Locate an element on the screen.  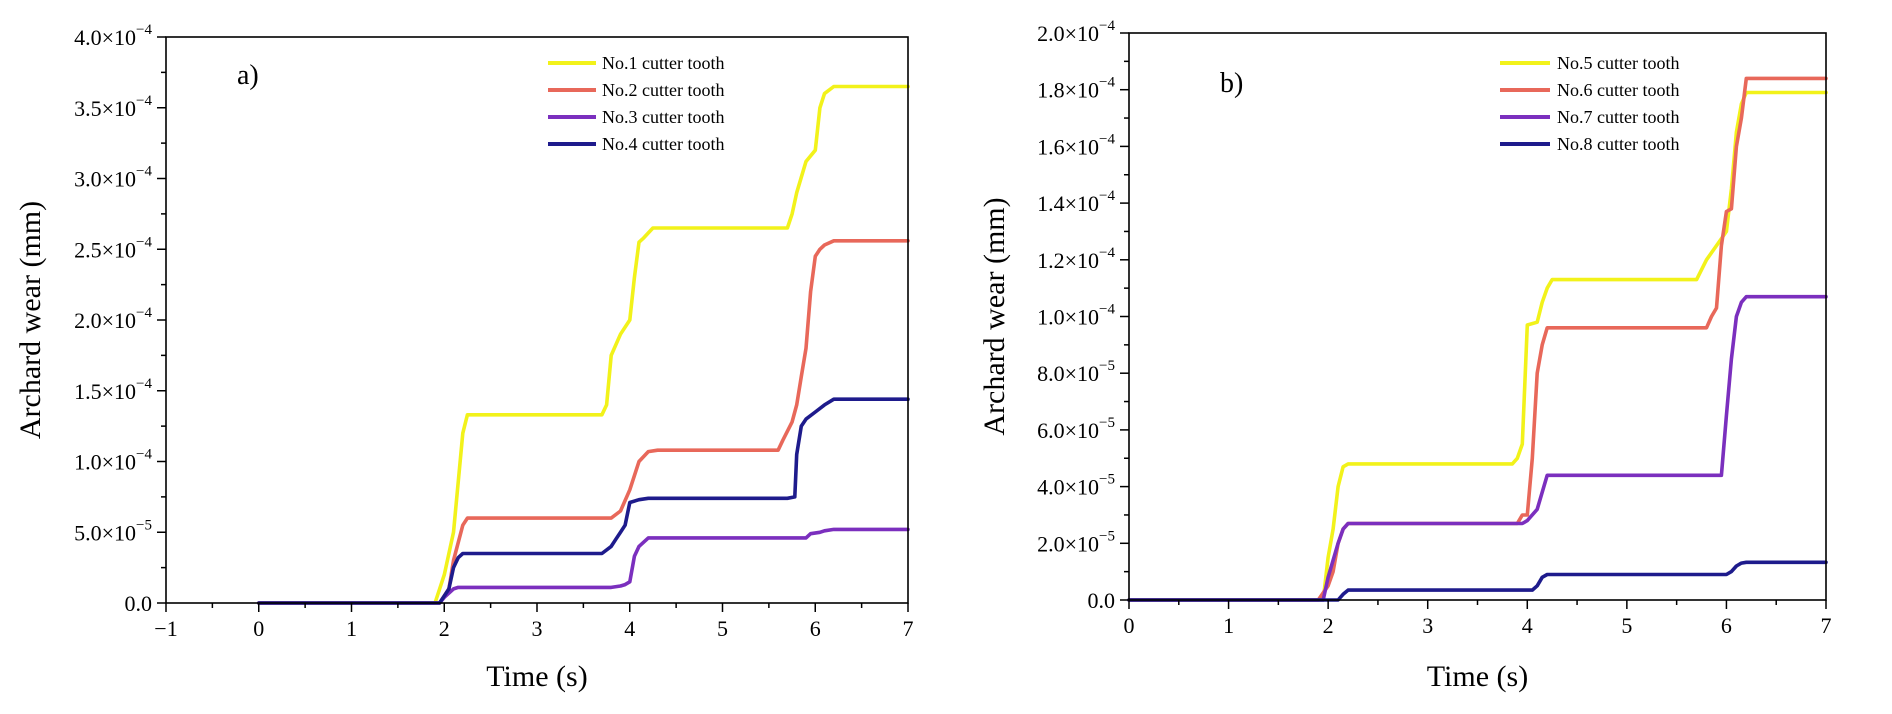
chart-b-x-tick-label: 0 is located at coordinates (1129, 625).